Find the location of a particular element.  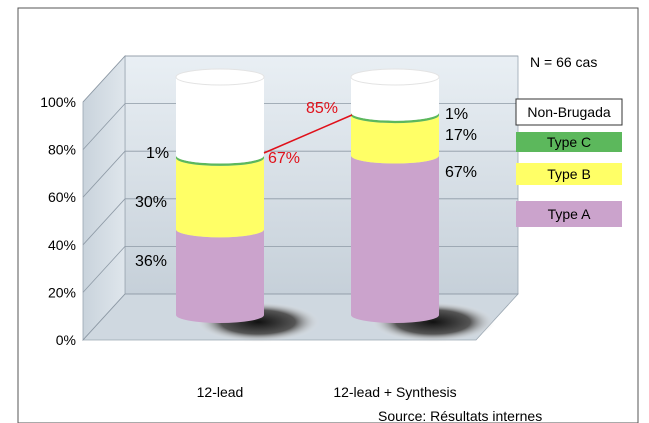

legend-swatch-type-b is located at coordinates (569, 174).